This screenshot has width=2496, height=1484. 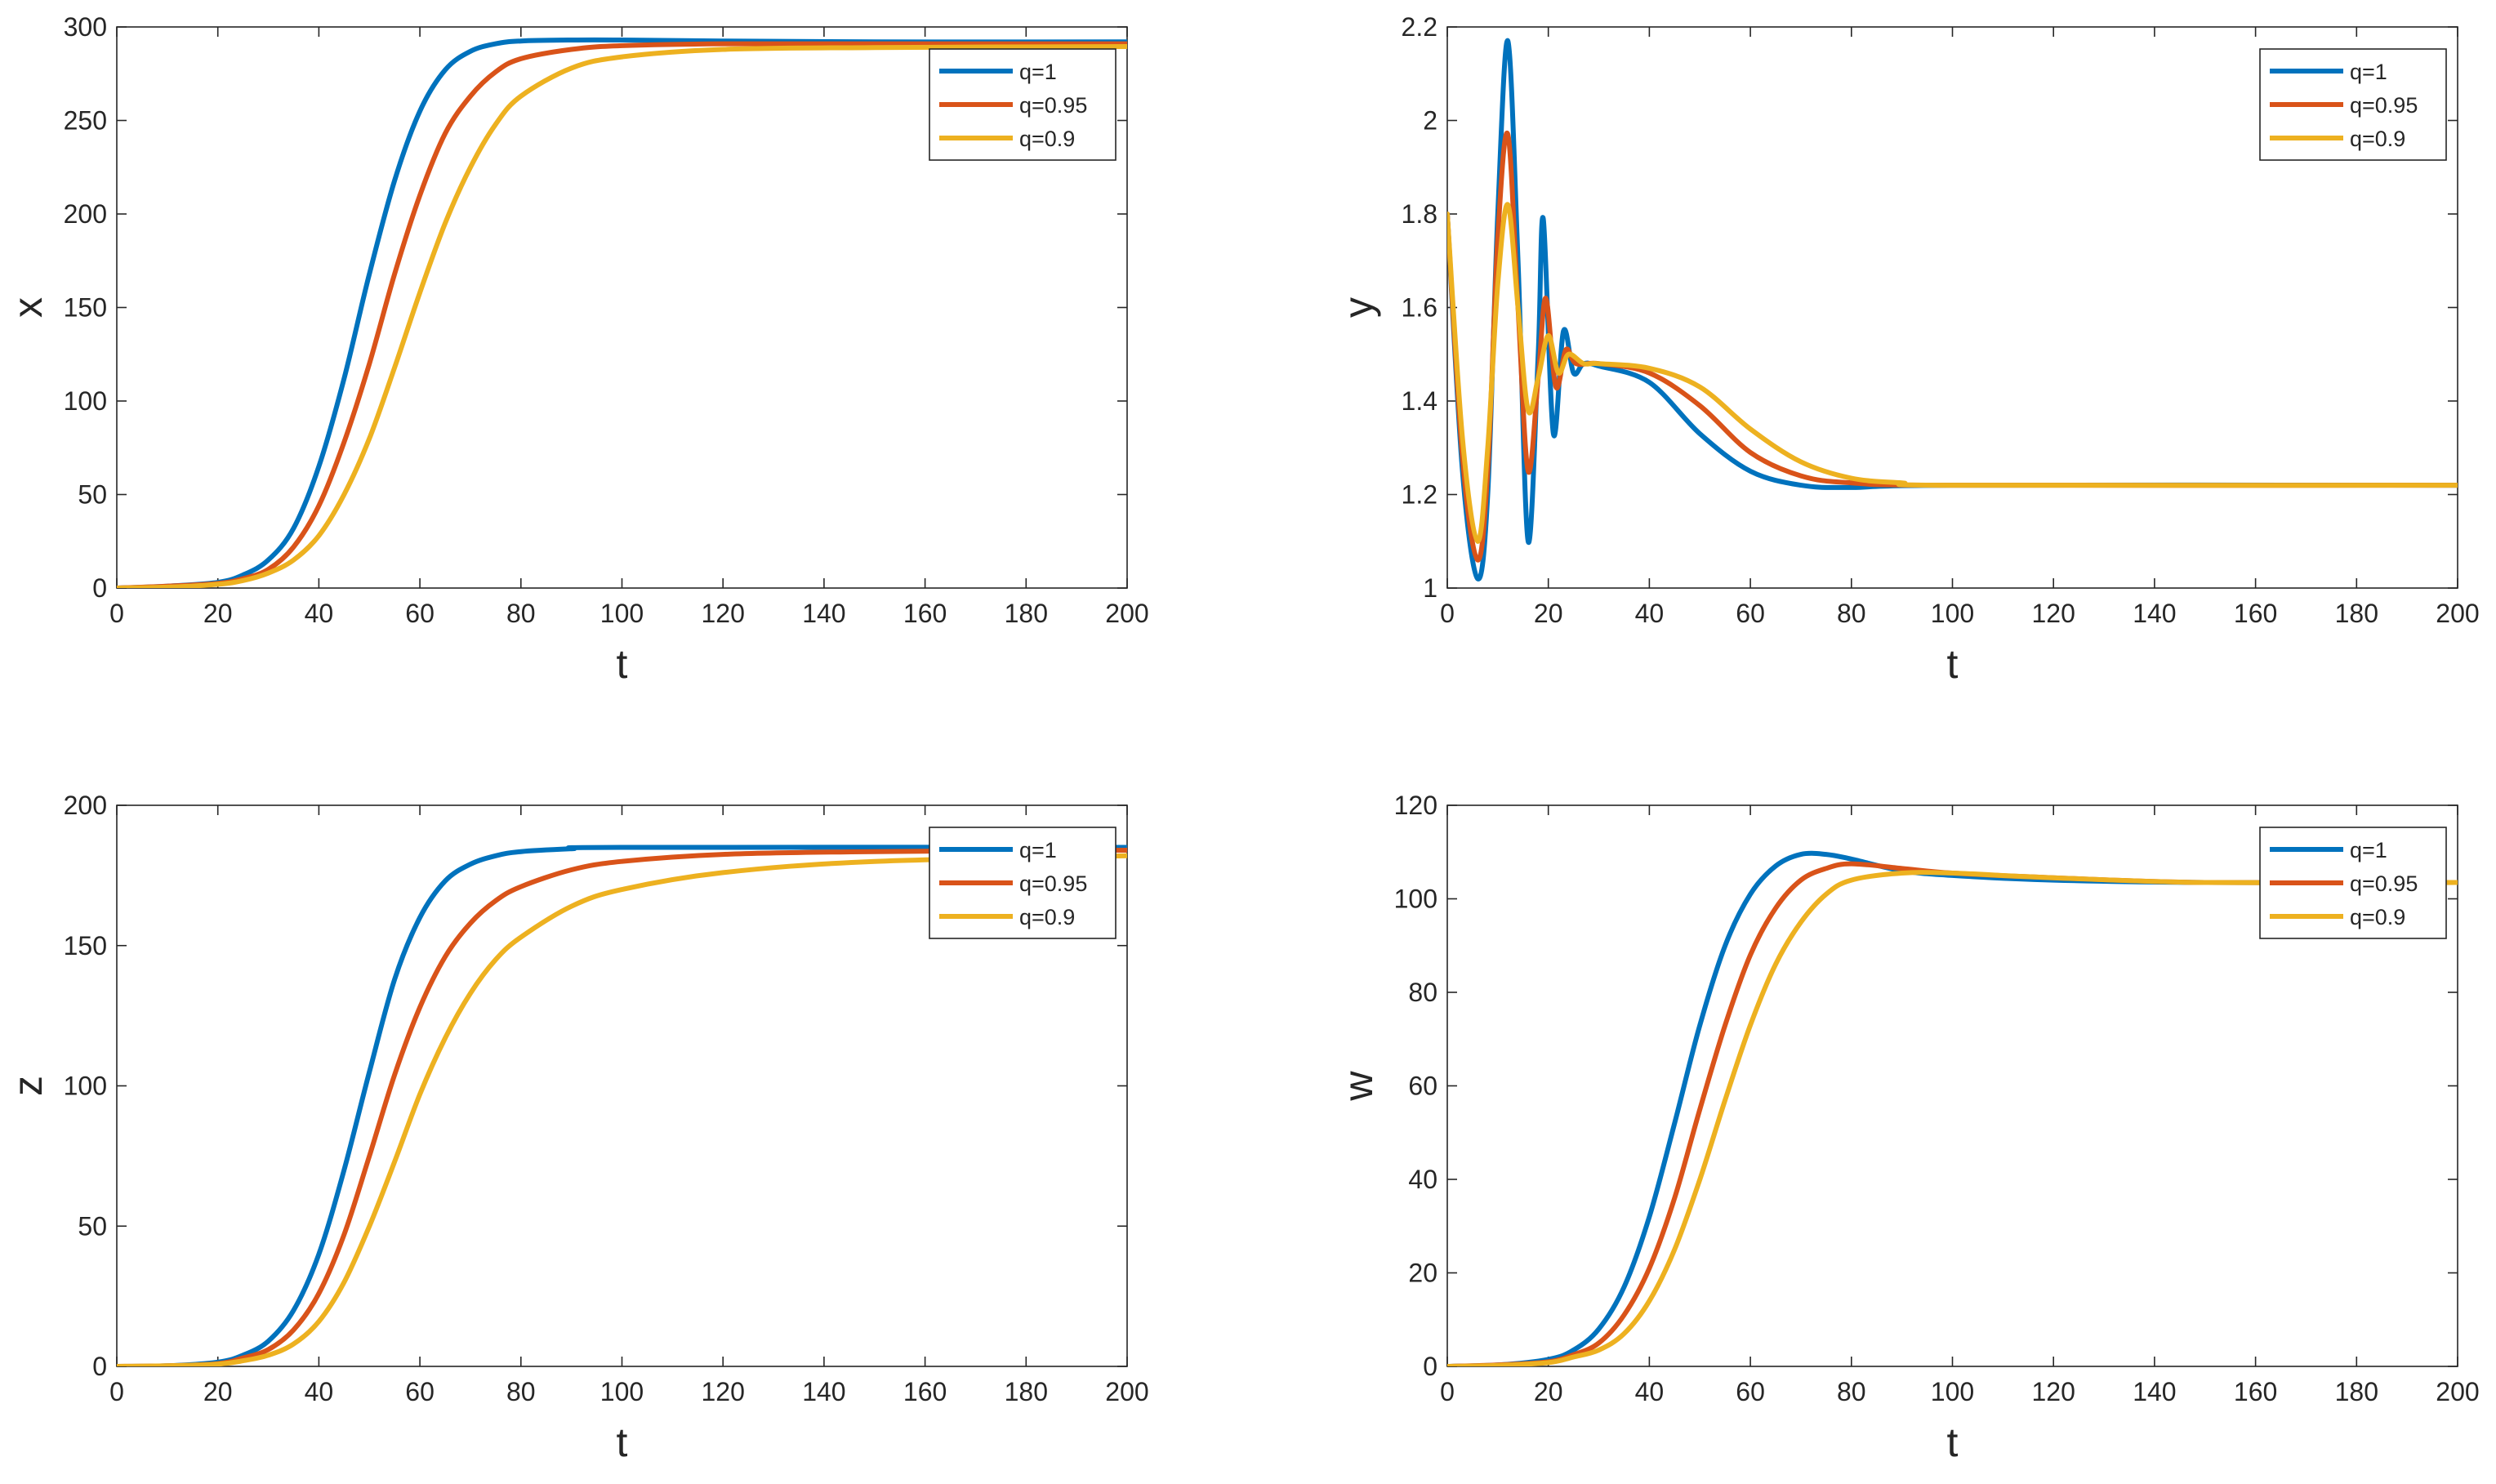 What do you see at coordinates (1430, 121) in the screenshot?
I see `y-tick-label: 2` at bounding box center [1430, 121].